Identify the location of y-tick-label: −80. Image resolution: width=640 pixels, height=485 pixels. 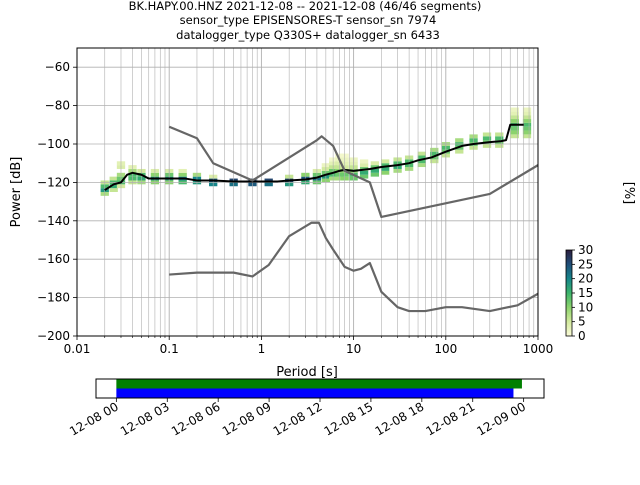
(57, 106).